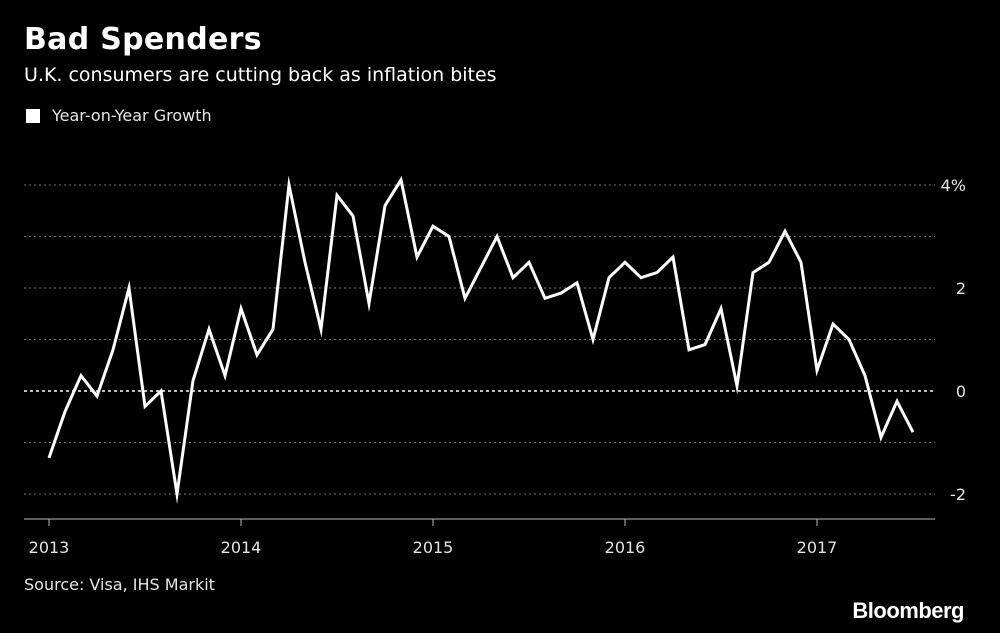 The height and width of the screenshot is (633, 1000). What do you see at coordinates (908, 610) in the screenshot?
I see `bloomberg-logo: Bloomberg` at bounding box center [908, 610].